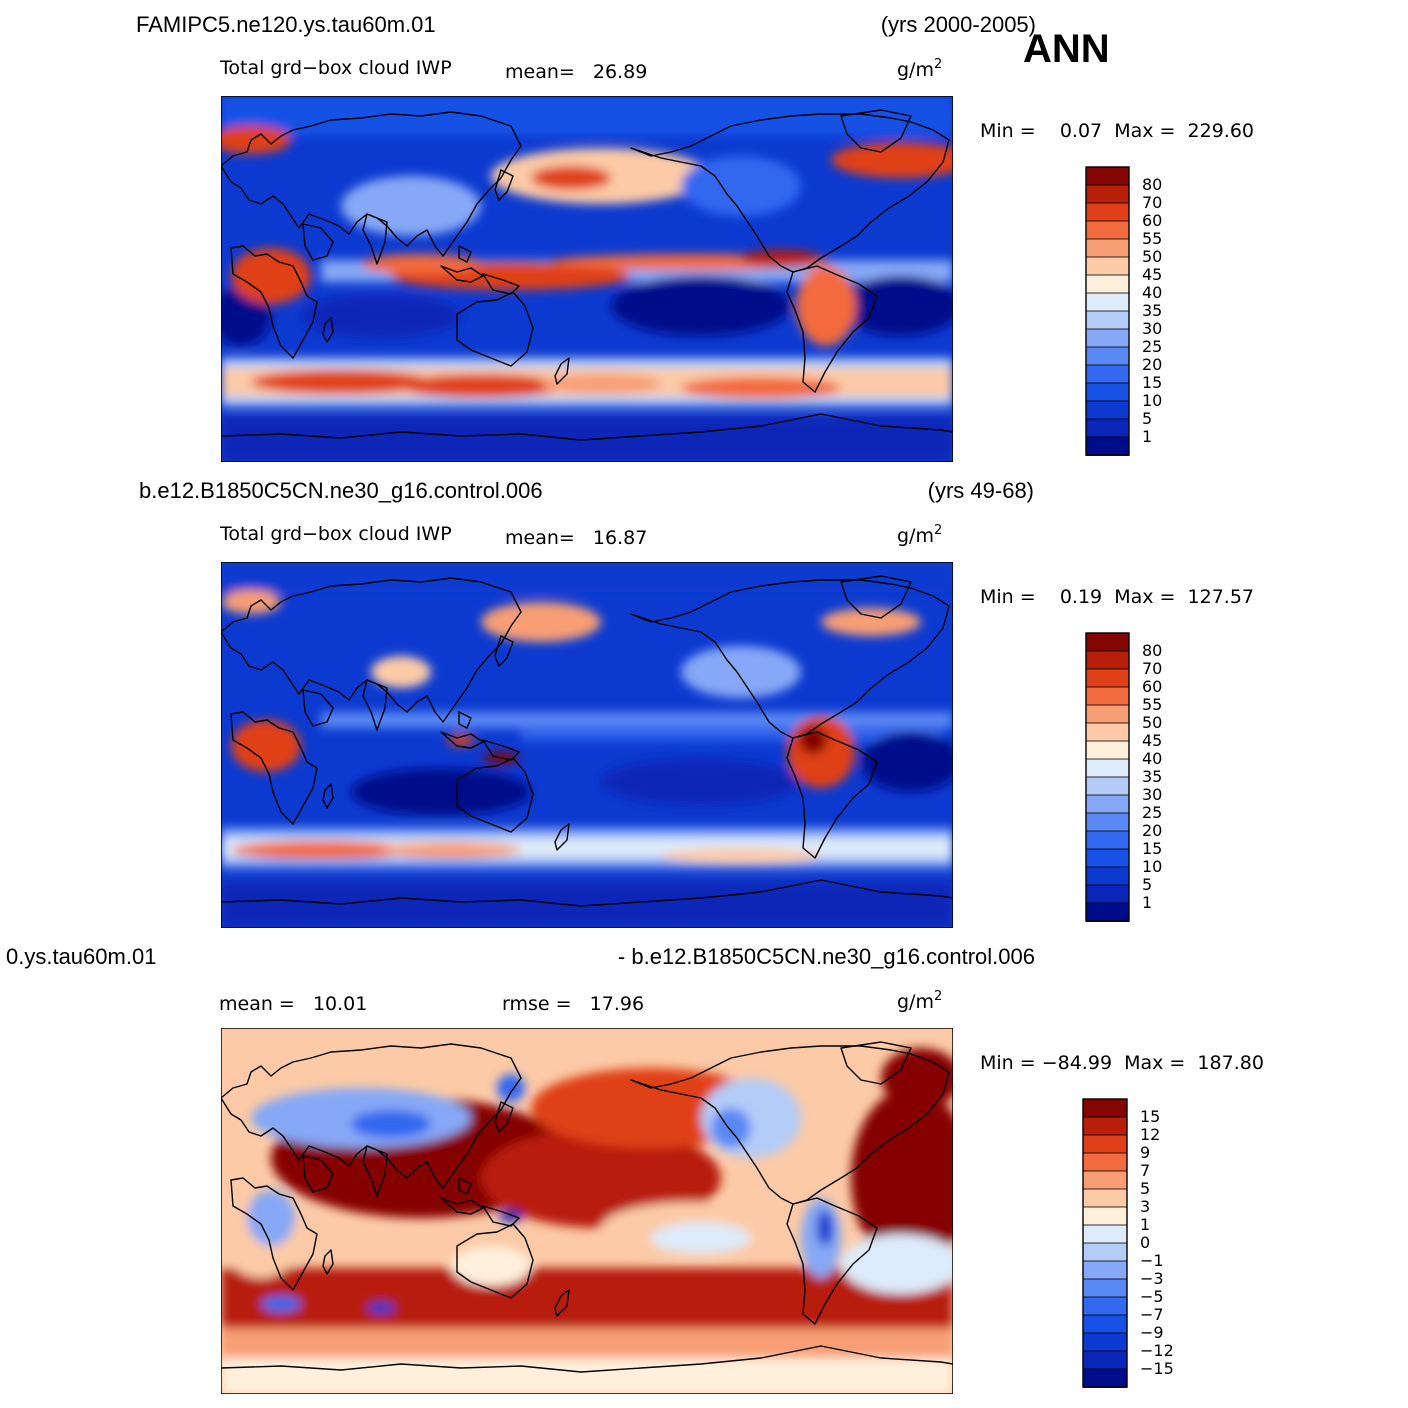  What do you see at coordinates (1152, 1278) in the screenshot?
I see `colorbar-tick-label: −3` at bounding box center [1152, 1278].